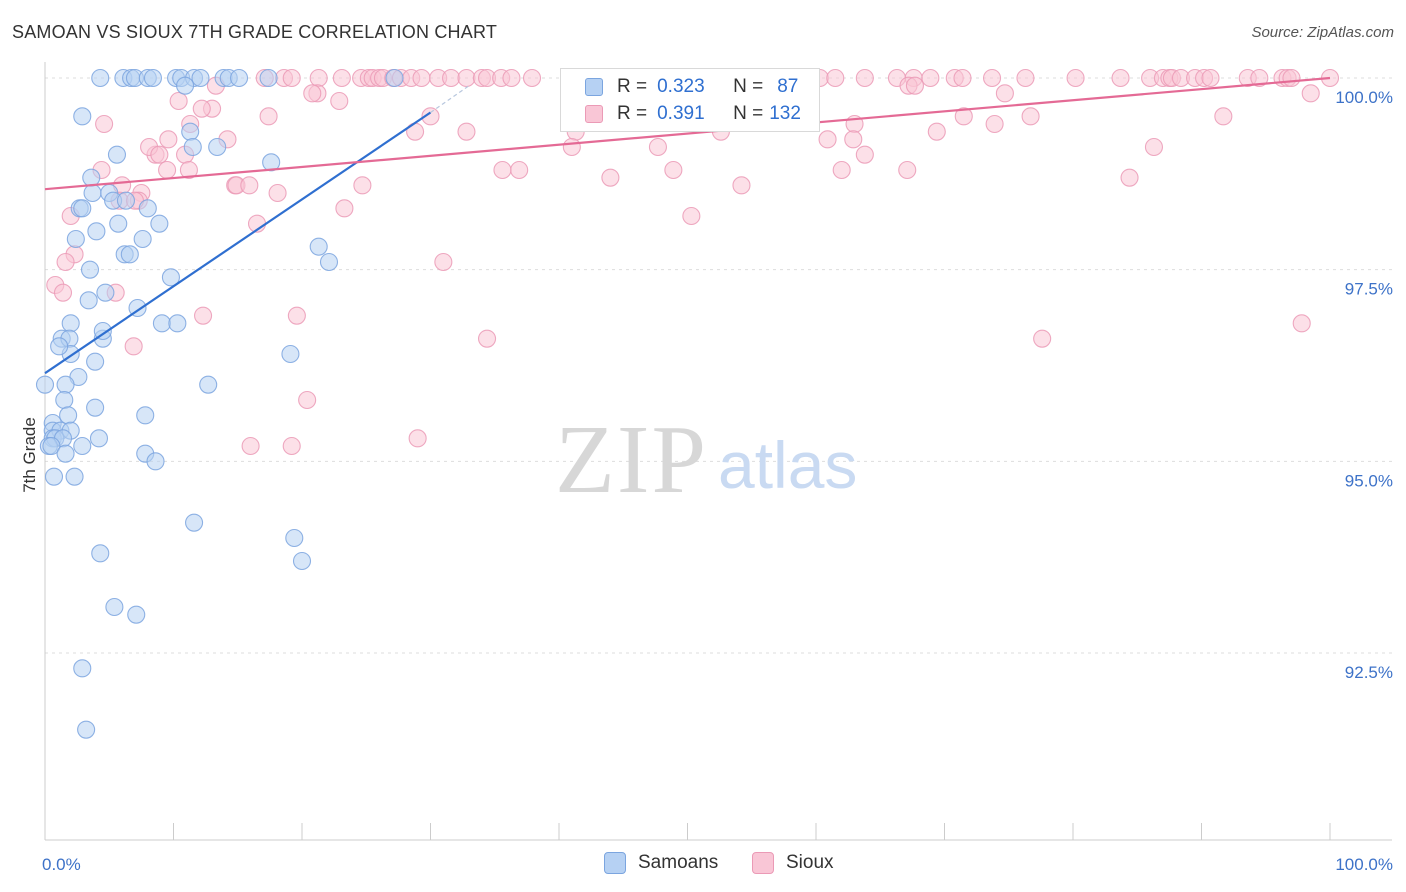  I want to click on sioux-trend-line, so click(687, 133).